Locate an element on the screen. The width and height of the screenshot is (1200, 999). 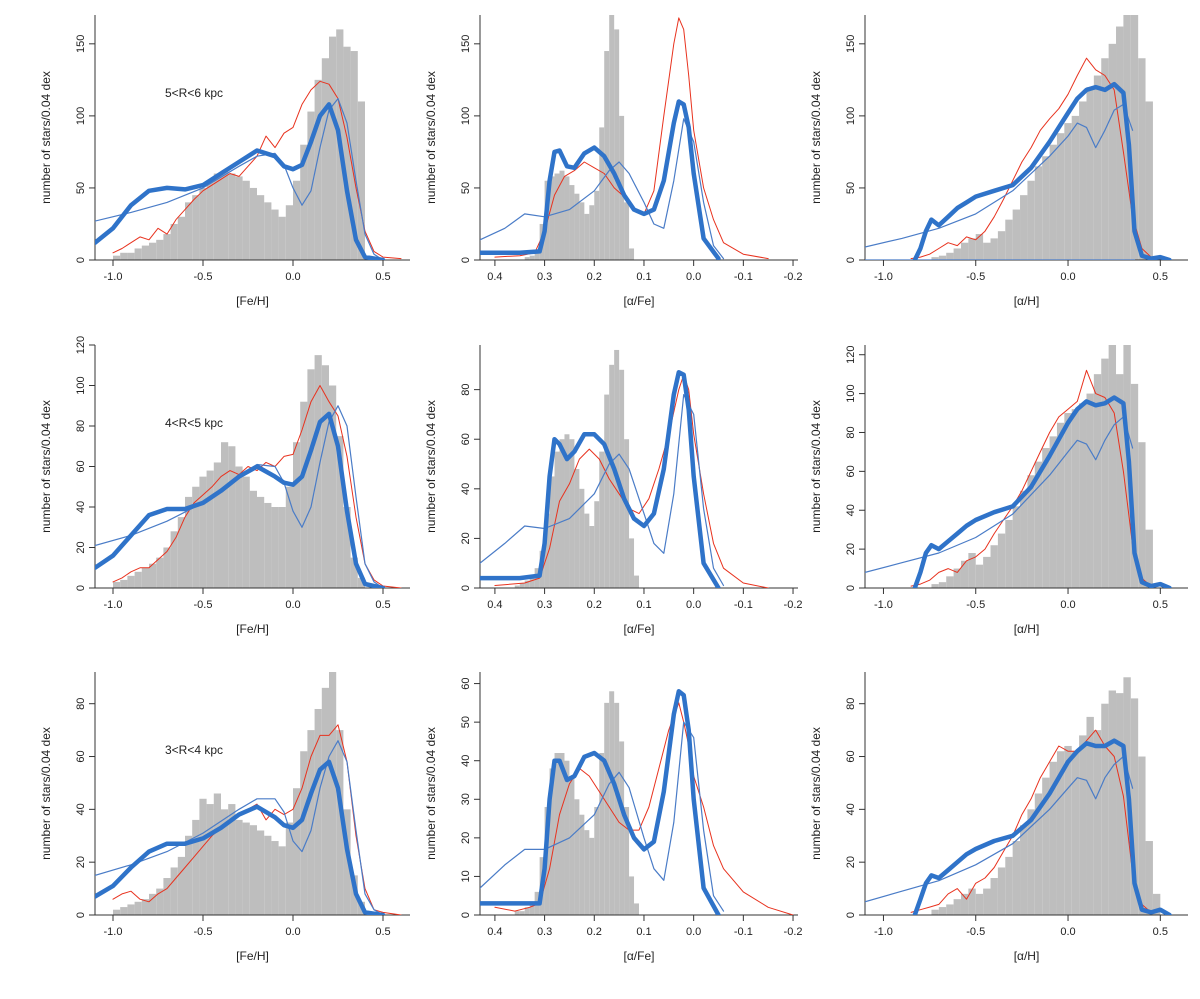
y-tick-label: 100 is located at coordinates (81, 116).